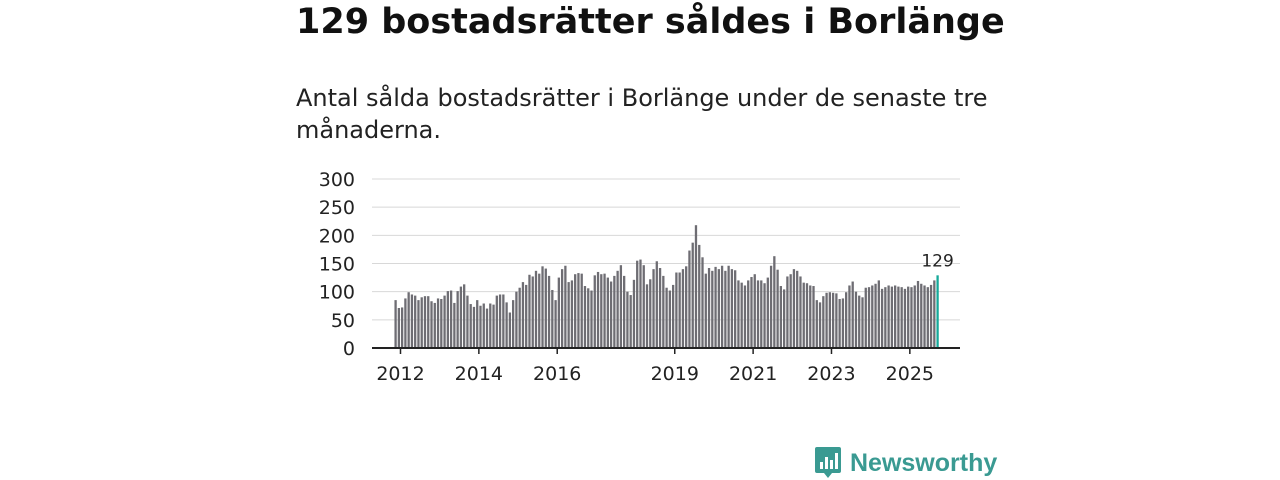 The image size is (1280, 480). I want to click on x-tick-label: 2019, so click(675, 374).